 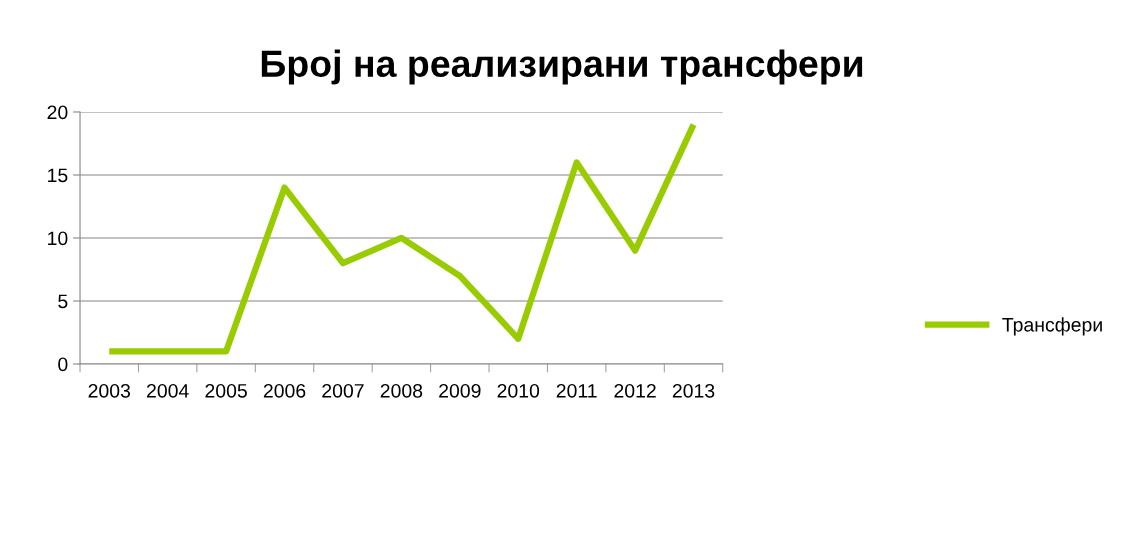 What do you see at coordinates (284, 390) in the screenshot?
I see `x-tick-label: 2006` at bounding box center [284, 390].